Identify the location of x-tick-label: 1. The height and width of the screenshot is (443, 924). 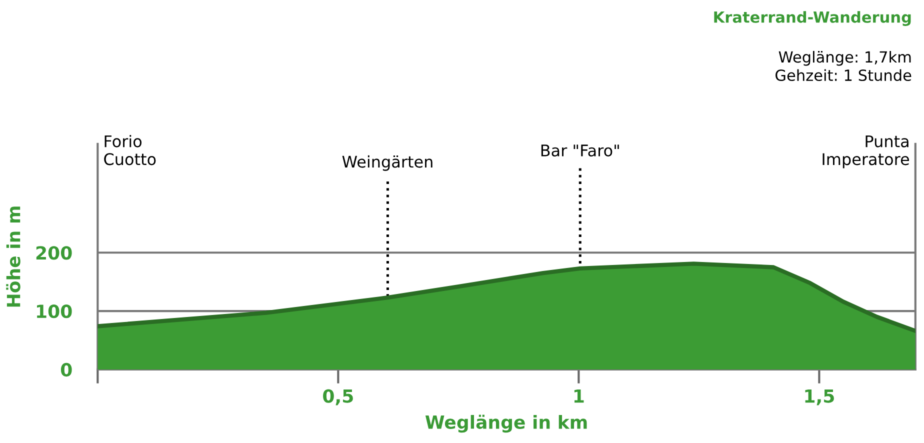
(579, 396).